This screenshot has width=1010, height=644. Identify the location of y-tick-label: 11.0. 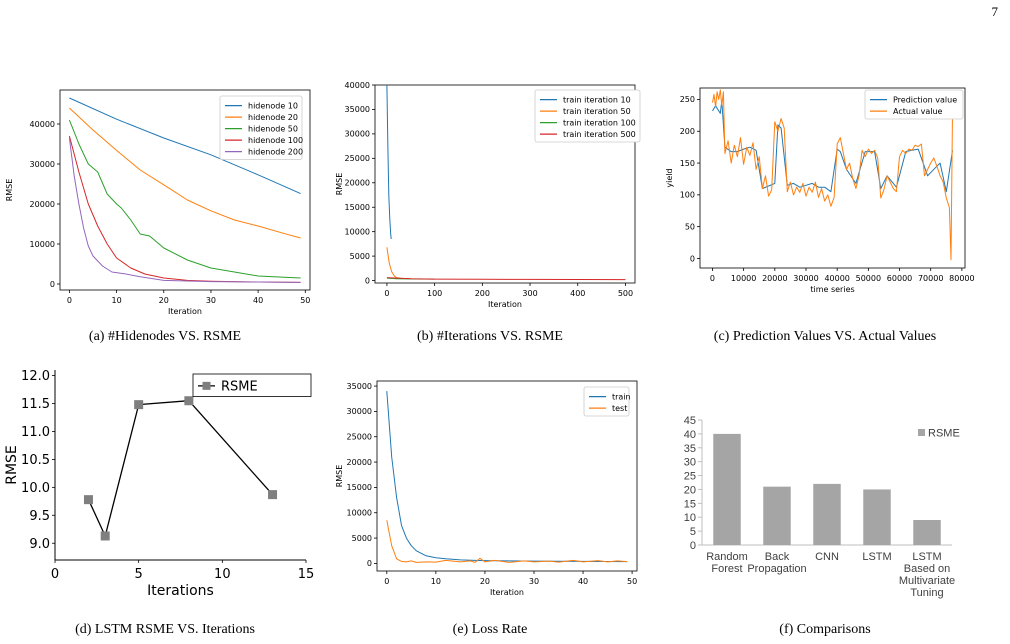
(35, 432).